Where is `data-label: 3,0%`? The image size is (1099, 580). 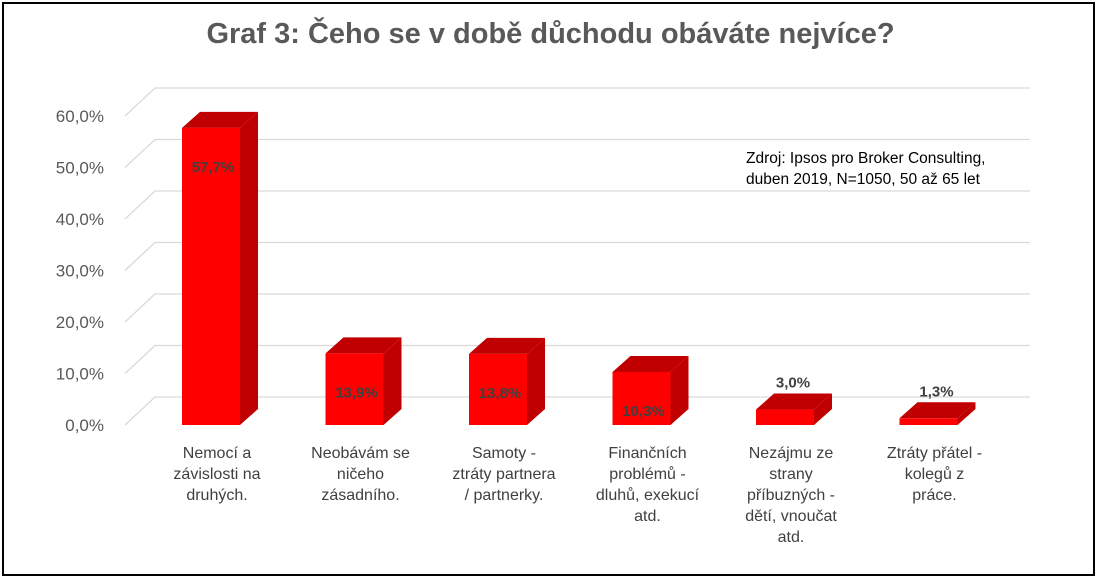 data-label: 3,0% is located at coordinates (793, 383).